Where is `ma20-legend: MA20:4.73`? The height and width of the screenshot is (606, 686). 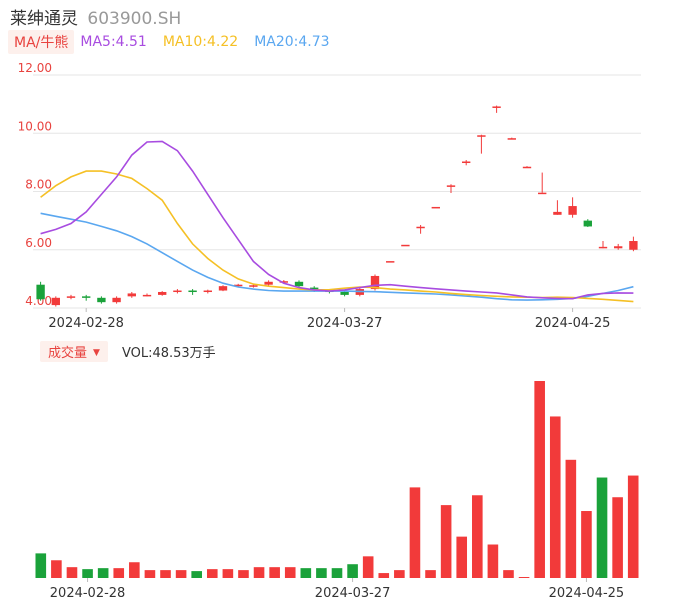
ma20-legend: MA20:4.73 is located at coordinates (292, 42).